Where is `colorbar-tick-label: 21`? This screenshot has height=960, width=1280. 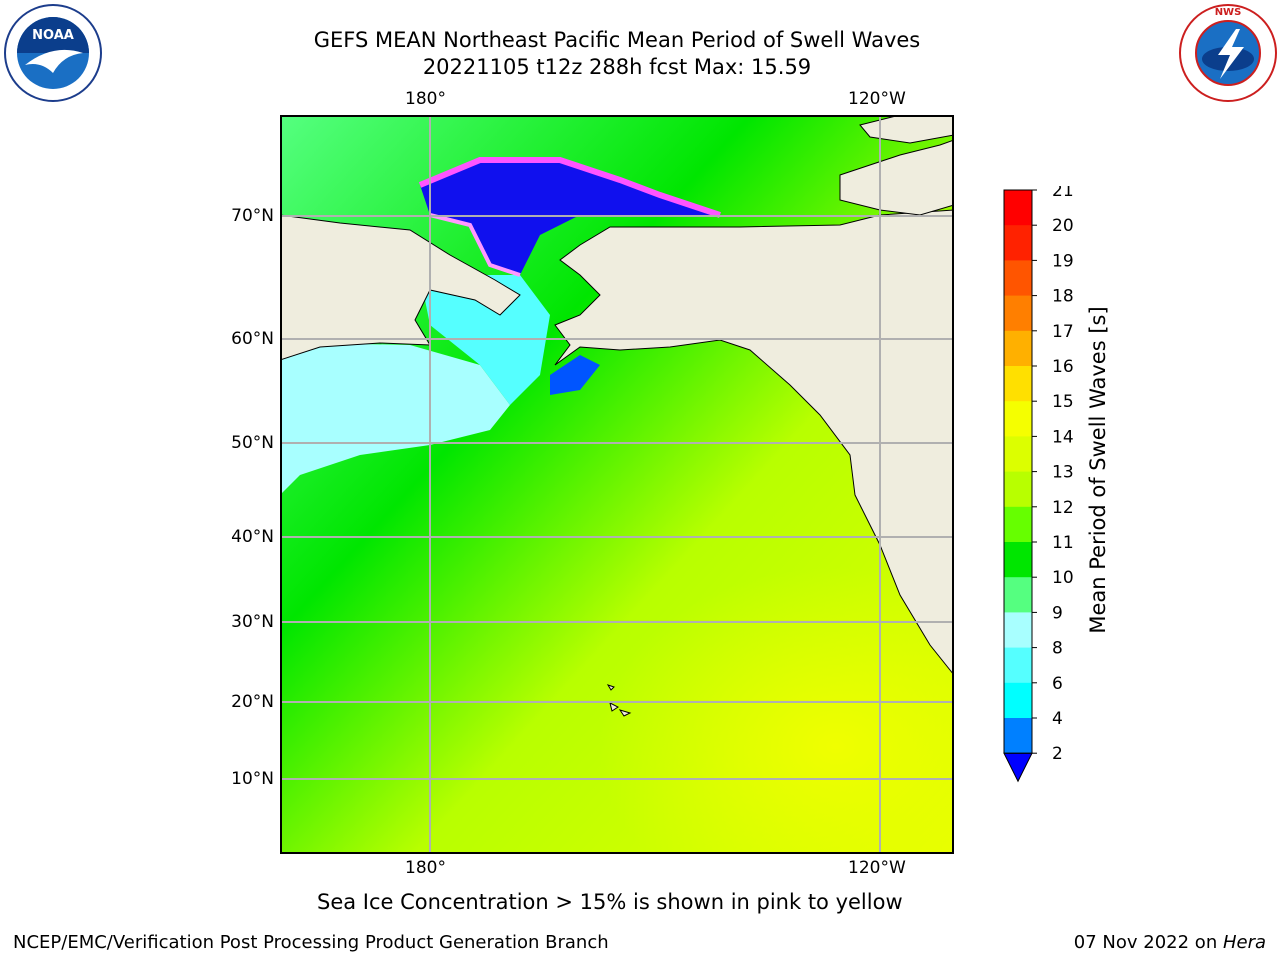 colorbar-tick-label: 21 is located at coordinates (1063, 193).